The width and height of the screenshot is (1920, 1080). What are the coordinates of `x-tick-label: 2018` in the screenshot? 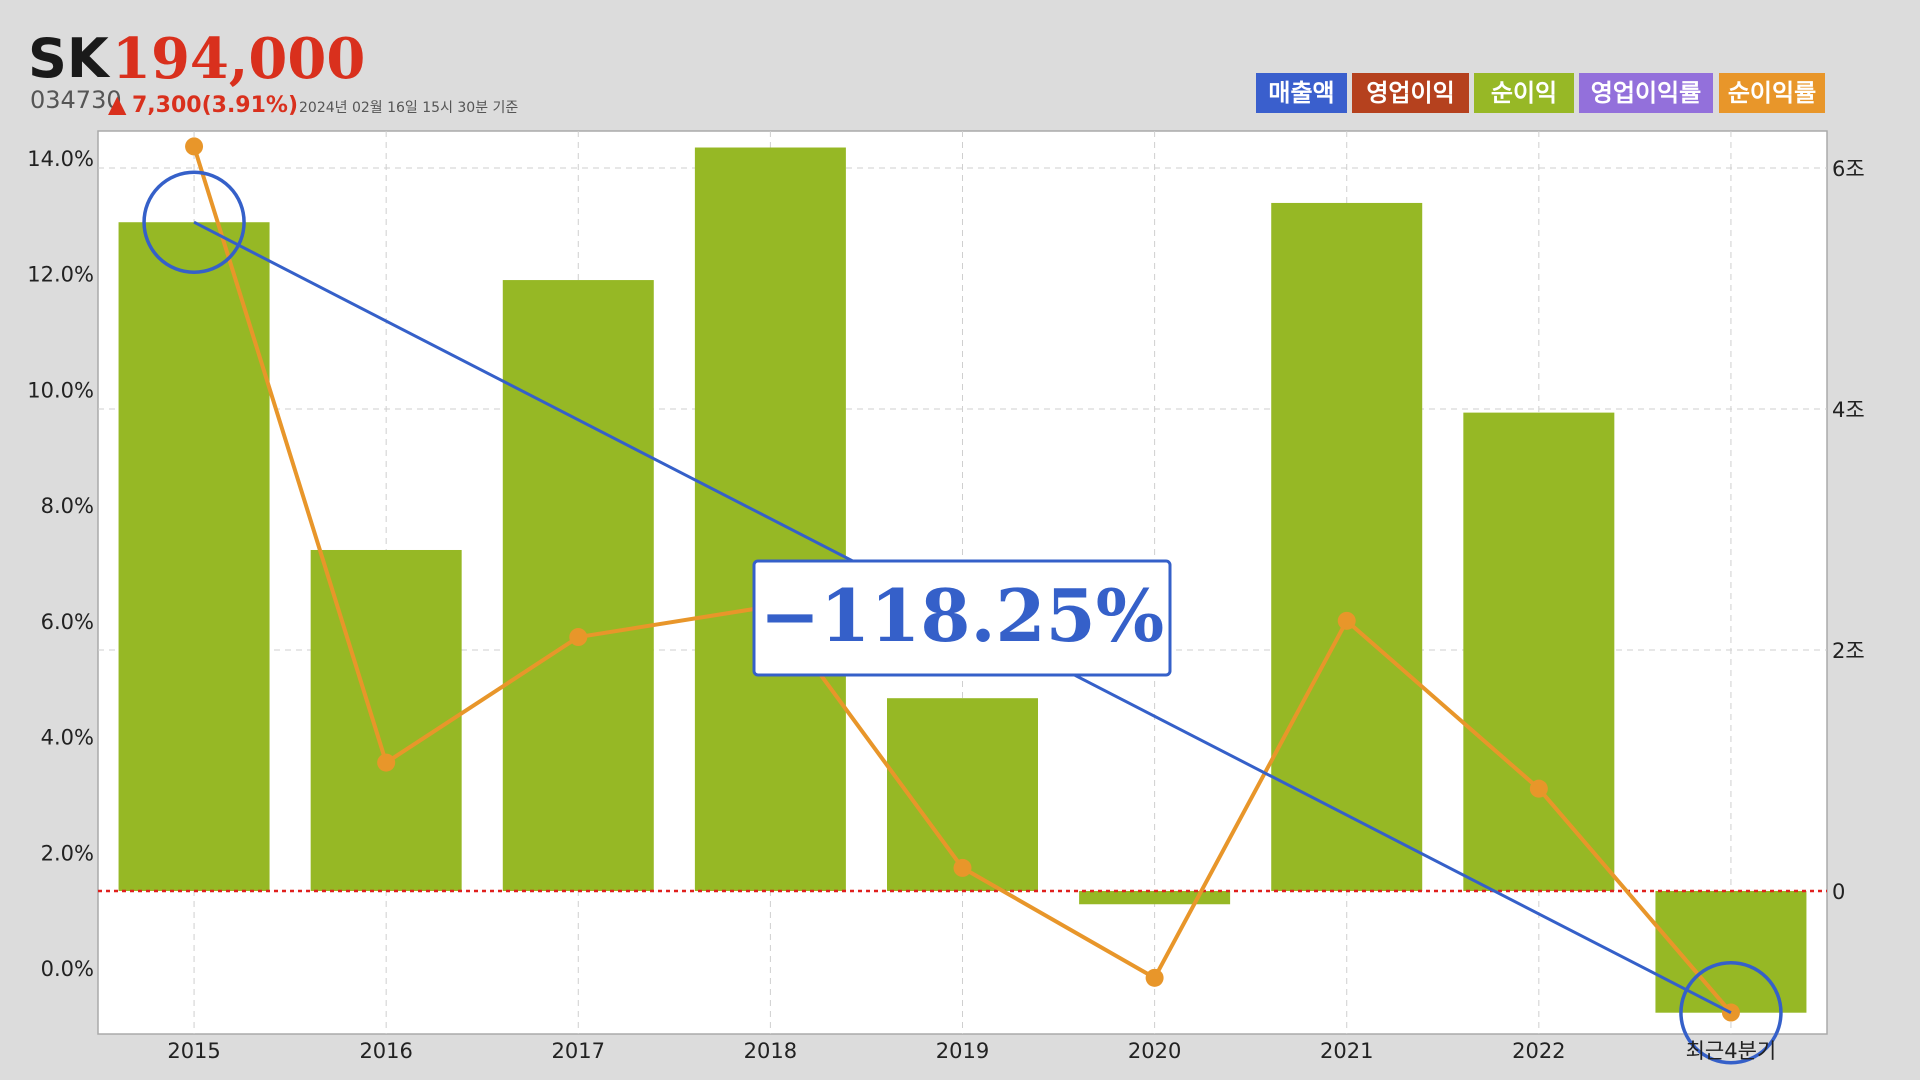 It's located at (770, 1051).